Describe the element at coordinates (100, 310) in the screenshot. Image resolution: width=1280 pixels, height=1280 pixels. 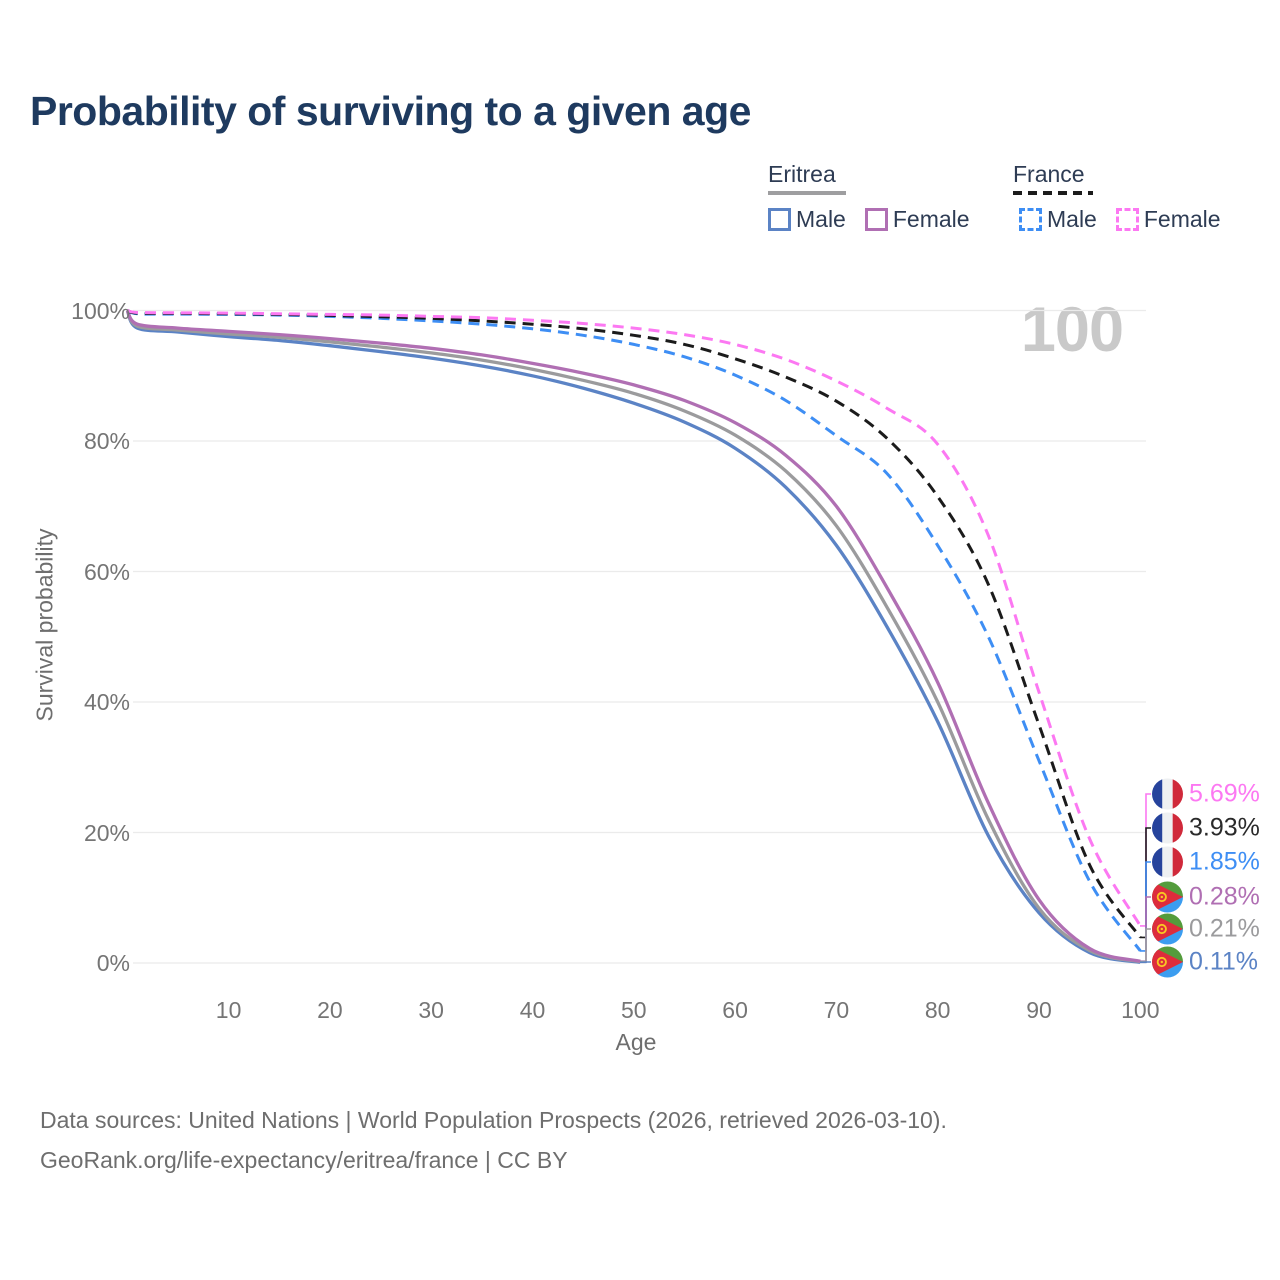
I see `y-tick-100%: 100%` at that location.